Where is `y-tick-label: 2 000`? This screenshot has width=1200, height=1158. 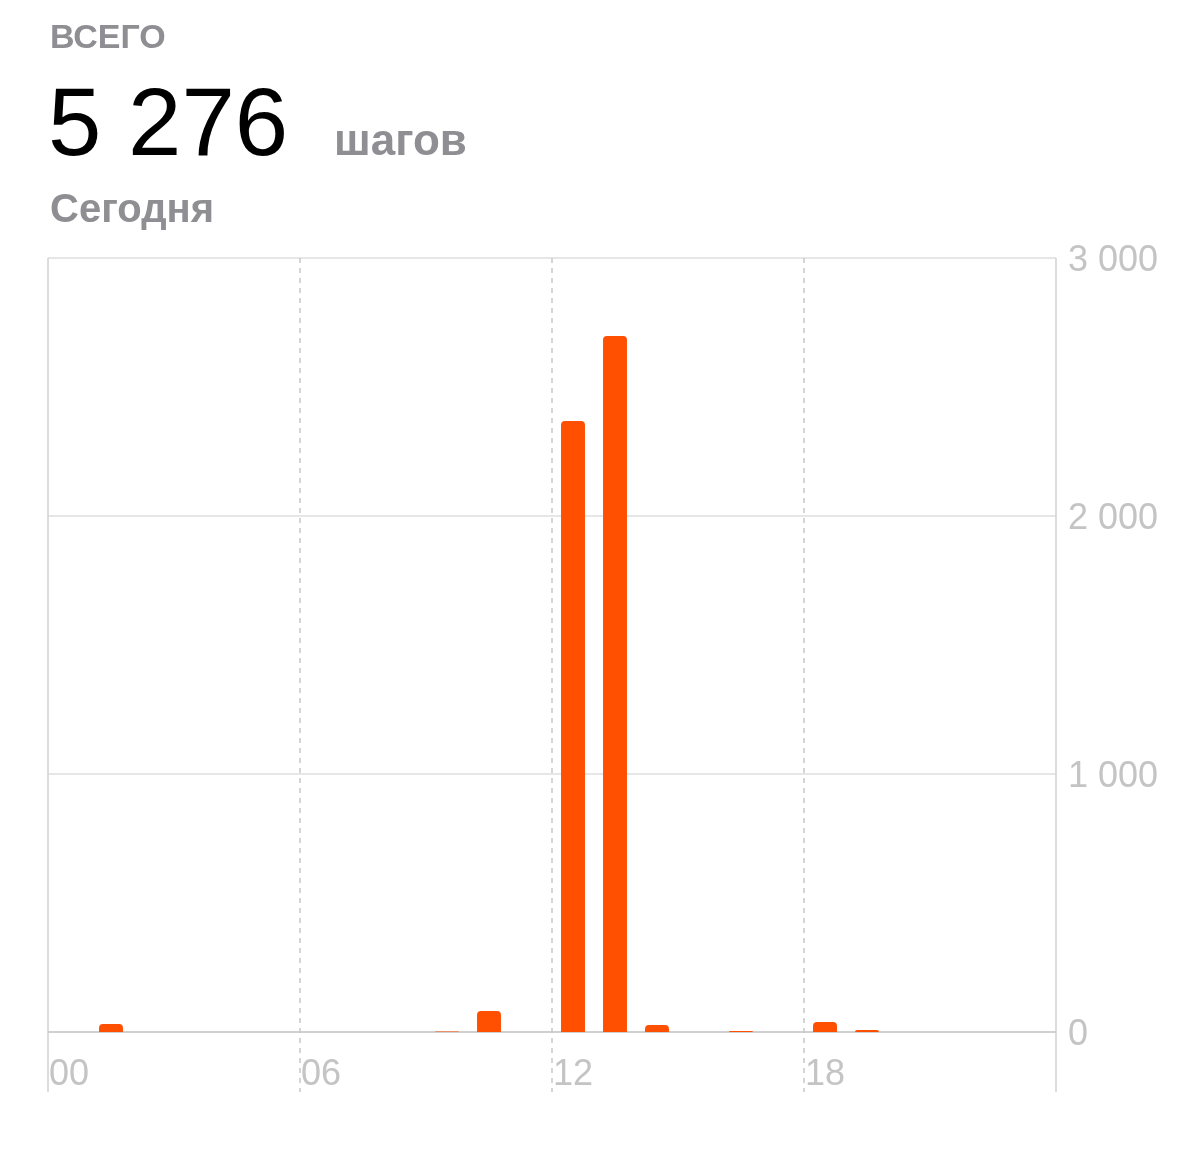
y-tick-label: 2 000 is located at coordinates (1113, 516).